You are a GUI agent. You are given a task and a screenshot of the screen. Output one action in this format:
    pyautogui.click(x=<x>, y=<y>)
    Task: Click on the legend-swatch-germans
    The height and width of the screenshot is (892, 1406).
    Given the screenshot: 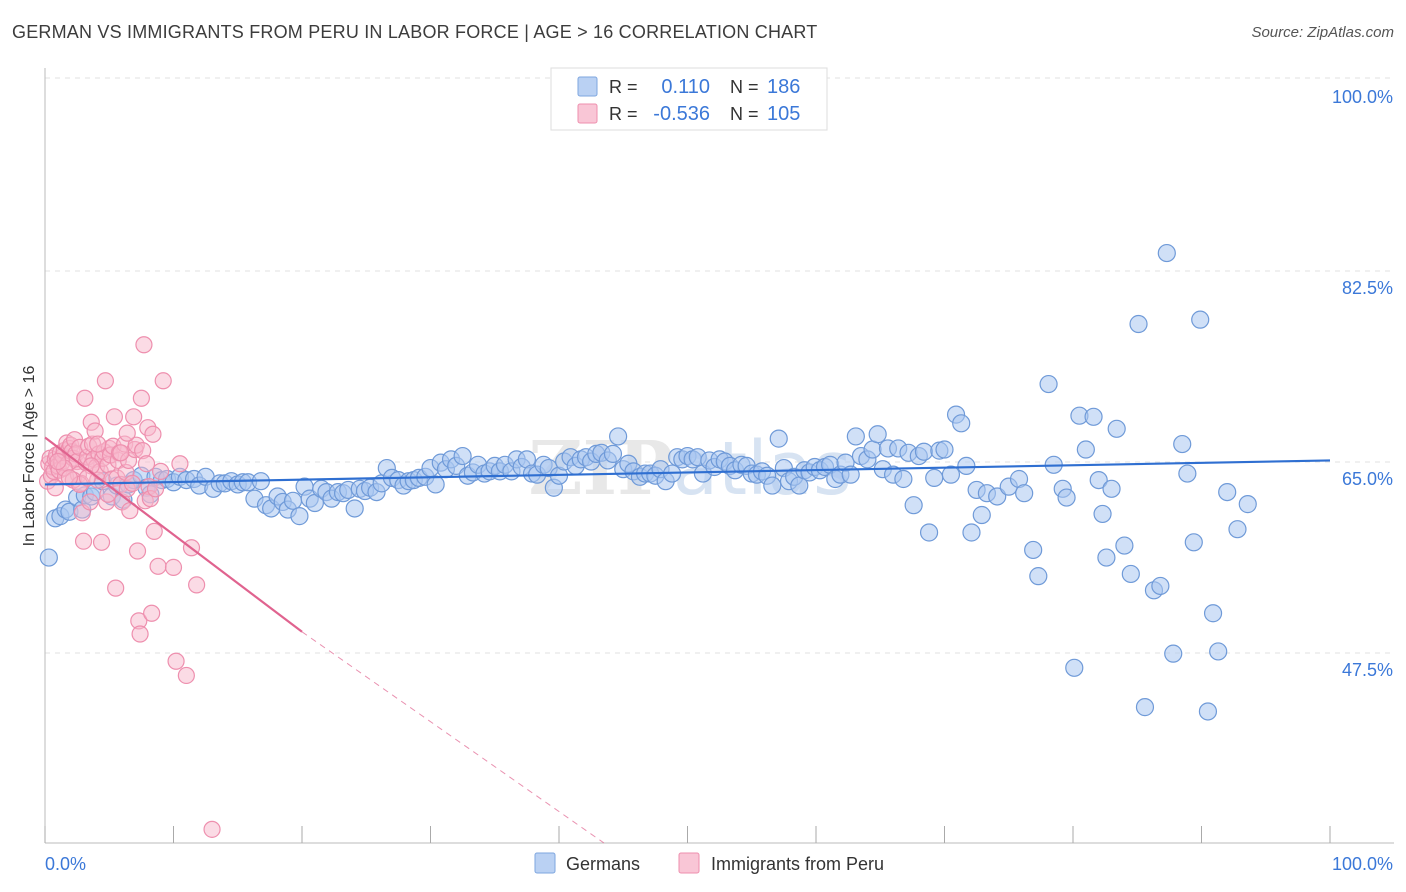 What is the action you would take?
    pyautogui.click(x=545, y=863)
    